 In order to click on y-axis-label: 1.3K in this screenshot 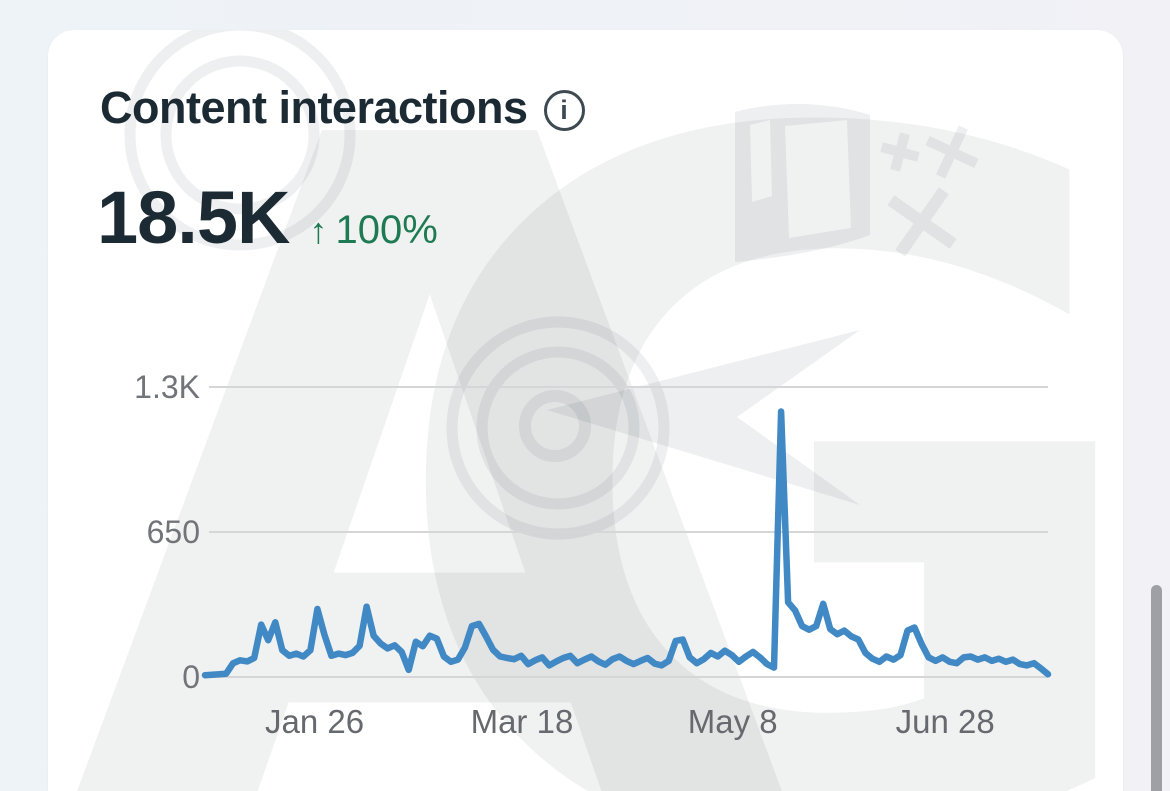, I will do `click(167, 387)`.